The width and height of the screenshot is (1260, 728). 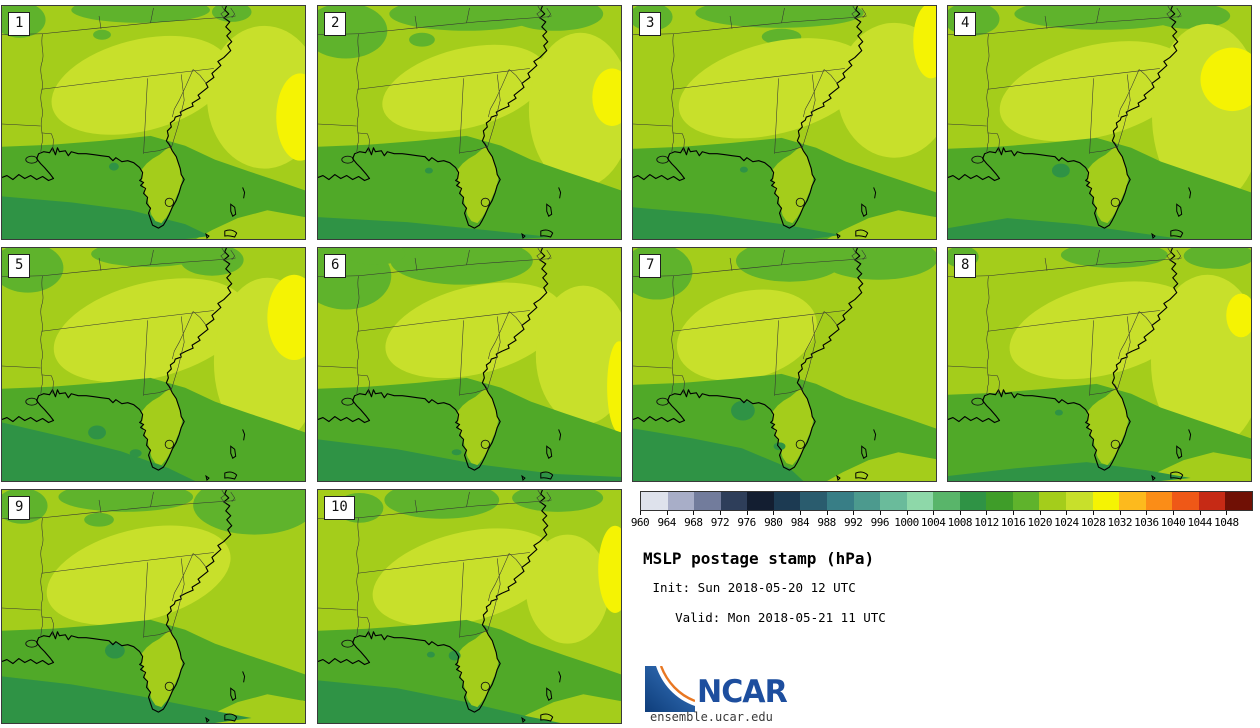 I want to click on colorbar-tick-label: 1008, so click(x=960, y=522).